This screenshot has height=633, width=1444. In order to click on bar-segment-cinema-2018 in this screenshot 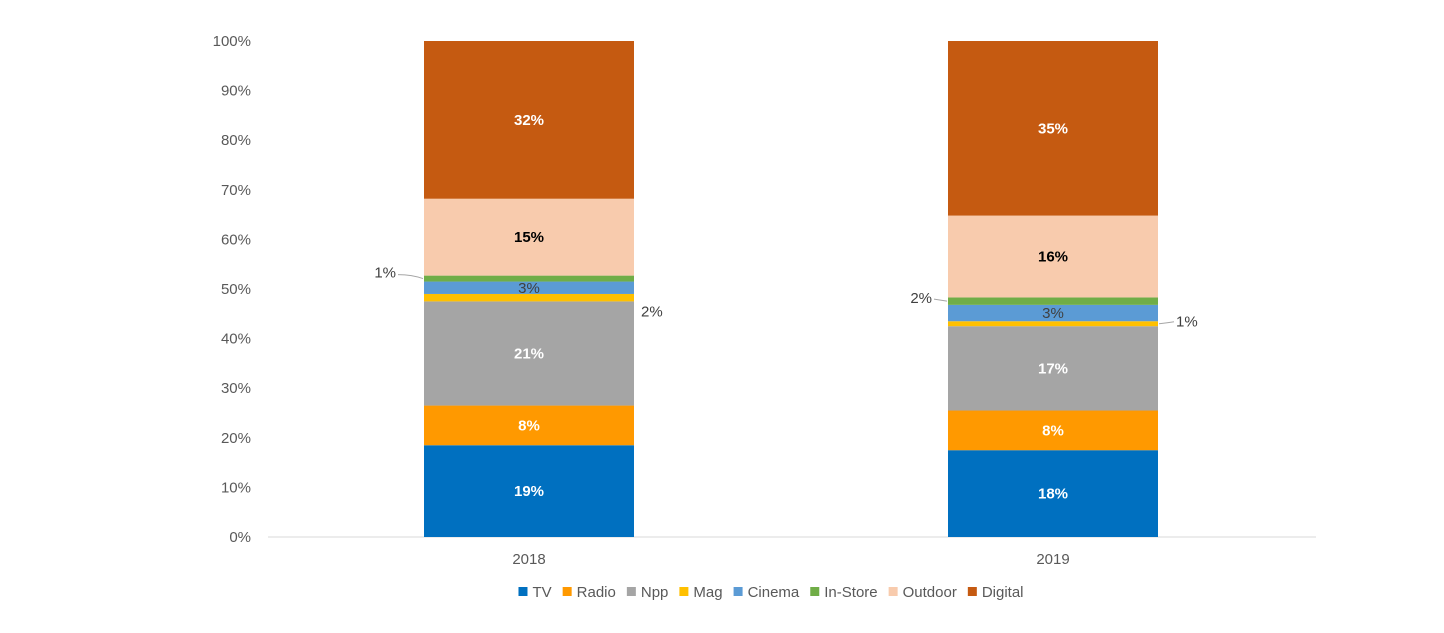, I will do `click(529, 287)`.